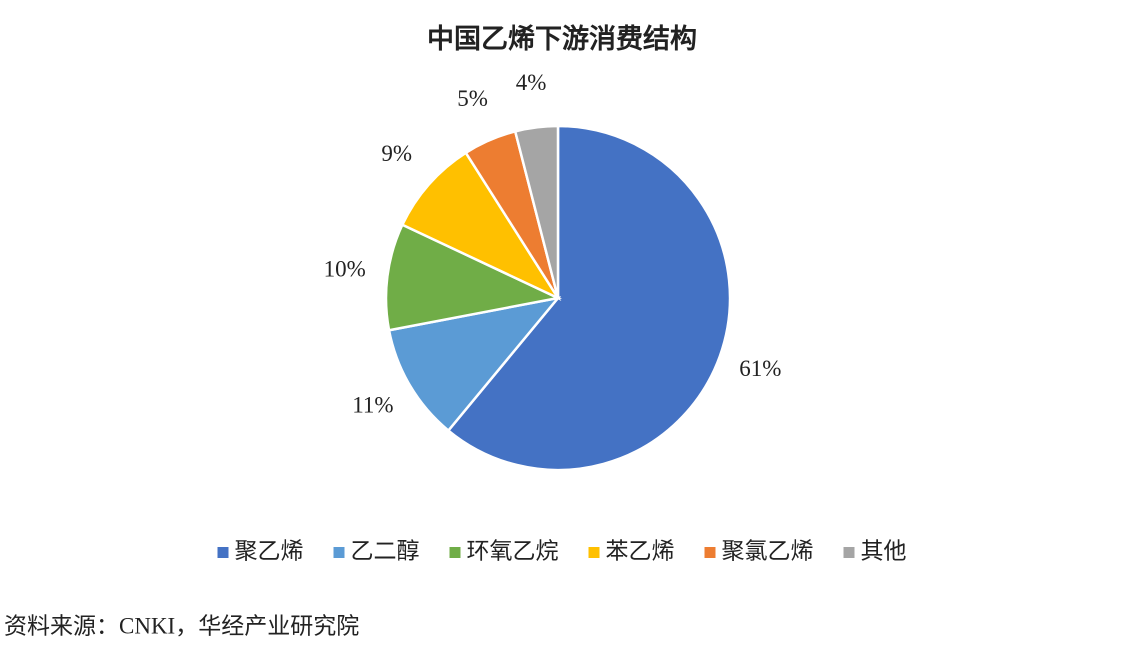  What do you see at coordinates (269, 550) in the screenshot?
I see `legend-label: 聚乙烯` at bounding box center [269, 550].